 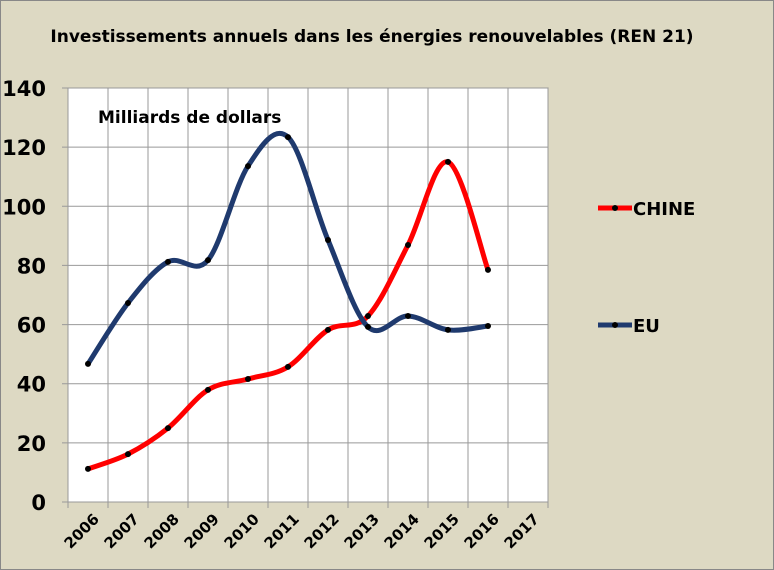 I want to click on y-tick-label: 40, so click(x=31, y=385).